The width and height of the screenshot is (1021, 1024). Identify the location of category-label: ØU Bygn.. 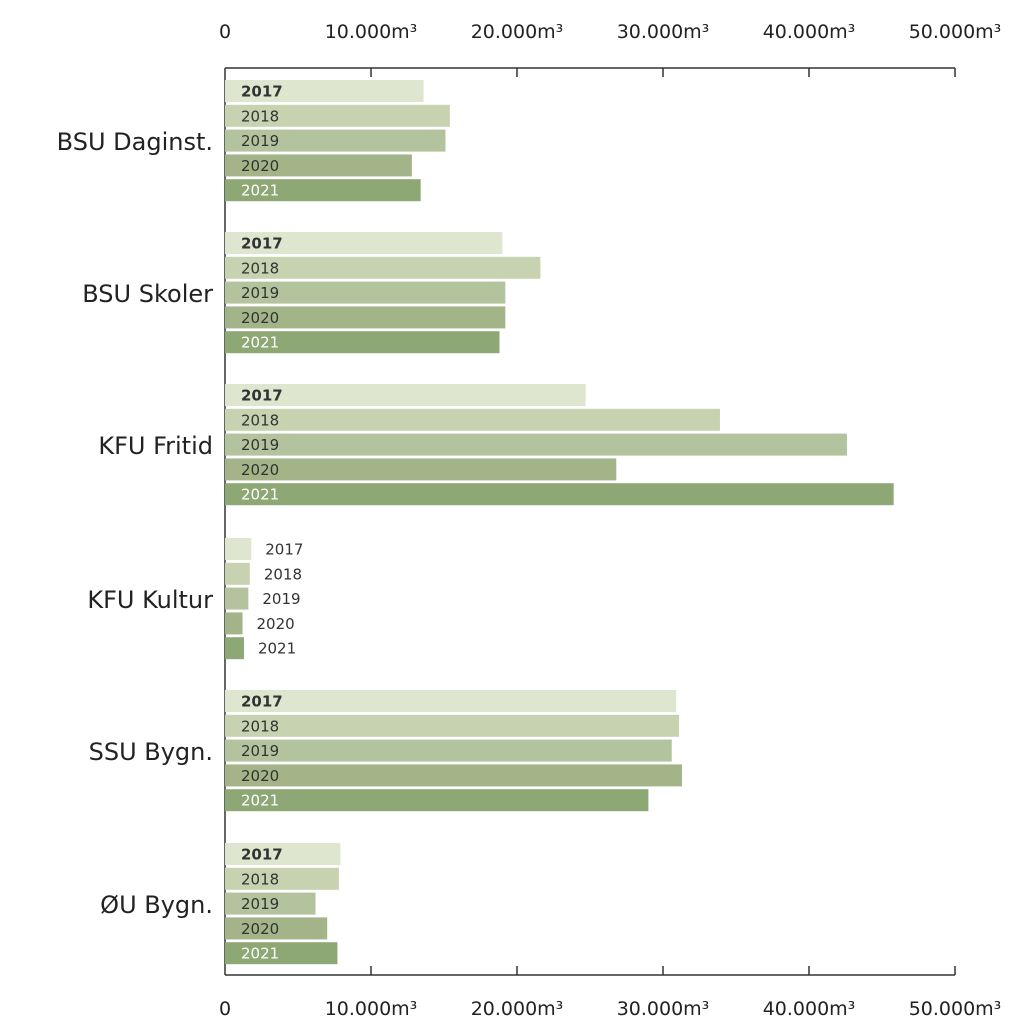
(156, 905).